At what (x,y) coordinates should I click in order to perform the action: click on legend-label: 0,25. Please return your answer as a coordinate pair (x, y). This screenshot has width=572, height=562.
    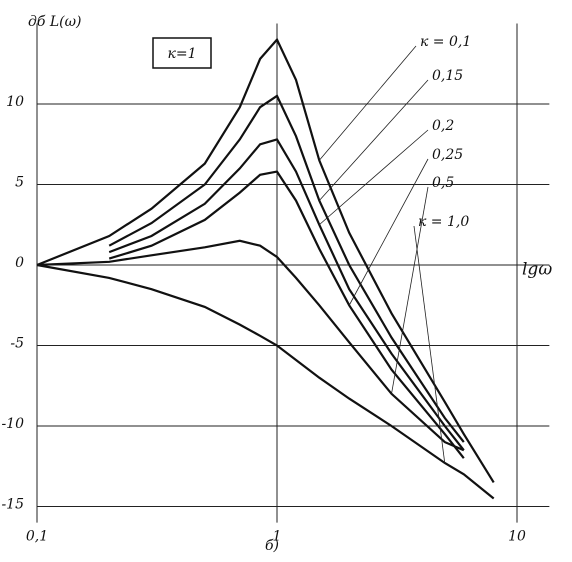
    Looking at the image, I should click on (447, 155).